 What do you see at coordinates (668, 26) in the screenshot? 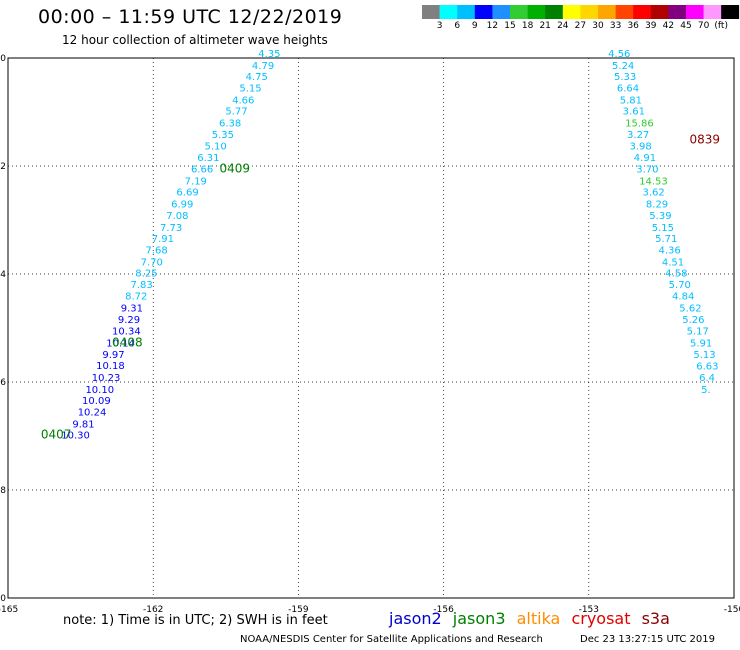
I see `color-tick-label: 42` at bounding box center [668, 26].